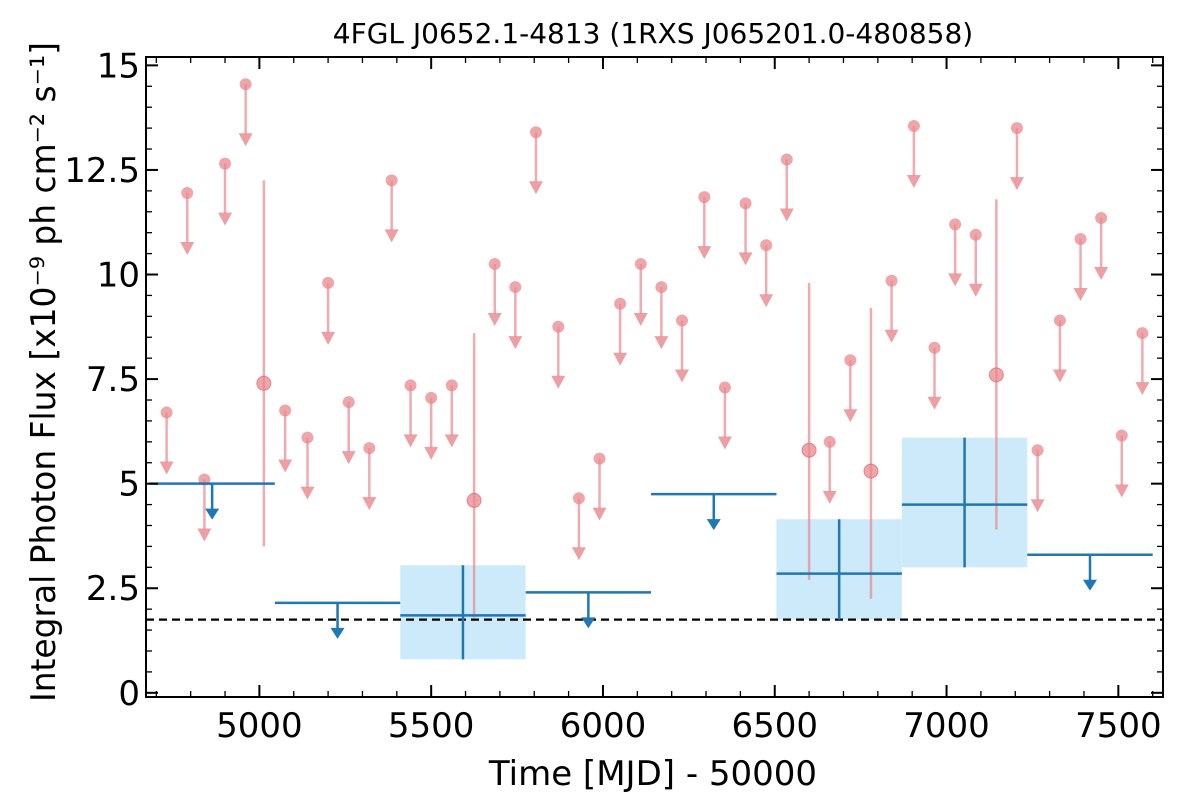  I want to click on y-tick-label: 0, so click(129, 694).